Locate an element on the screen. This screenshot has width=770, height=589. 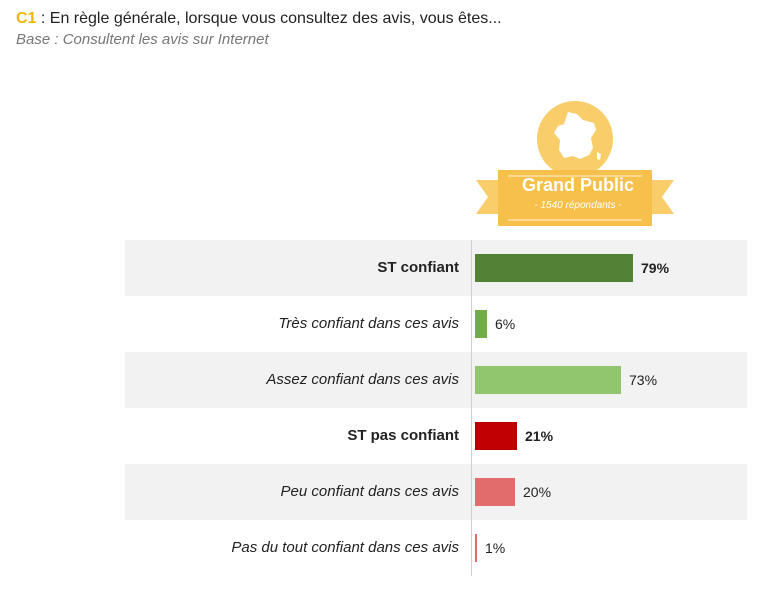
badge-graphic is located at coordinates (575, 163).